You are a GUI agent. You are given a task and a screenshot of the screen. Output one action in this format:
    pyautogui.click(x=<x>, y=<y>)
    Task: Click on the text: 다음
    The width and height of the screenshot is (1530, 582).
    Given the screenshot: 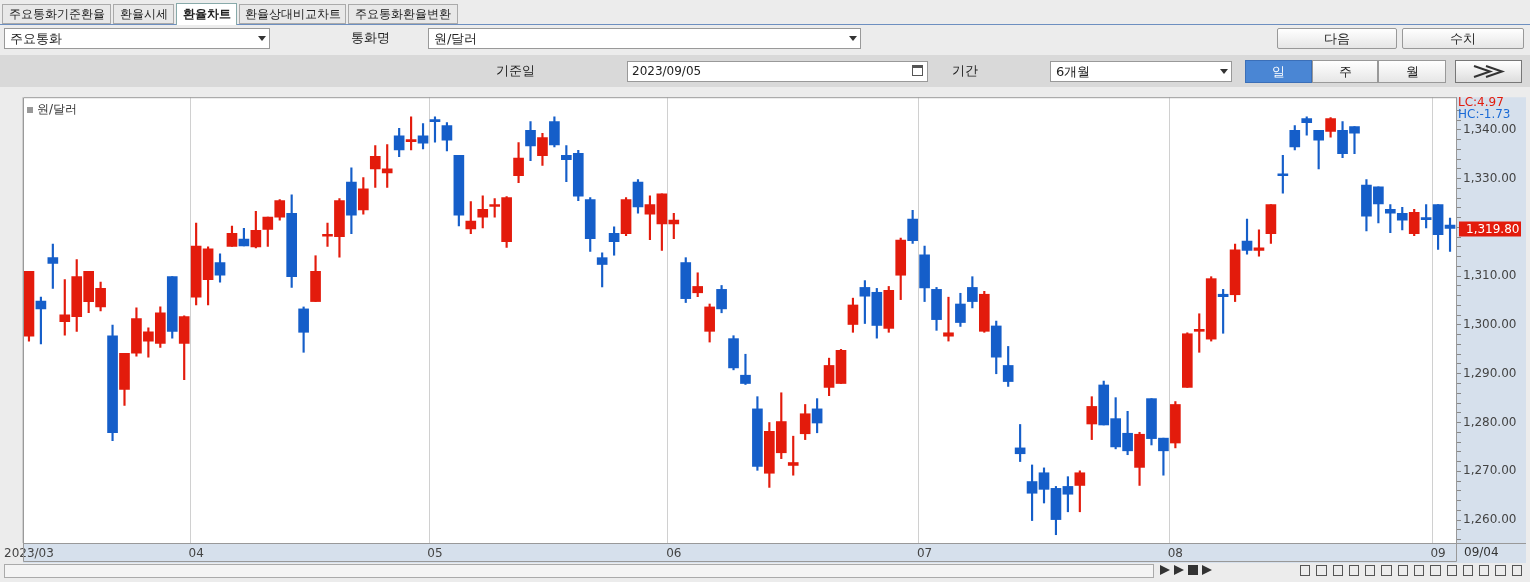 What is the action you would take?
    pyautogui.click(x=1337, y=38)
    